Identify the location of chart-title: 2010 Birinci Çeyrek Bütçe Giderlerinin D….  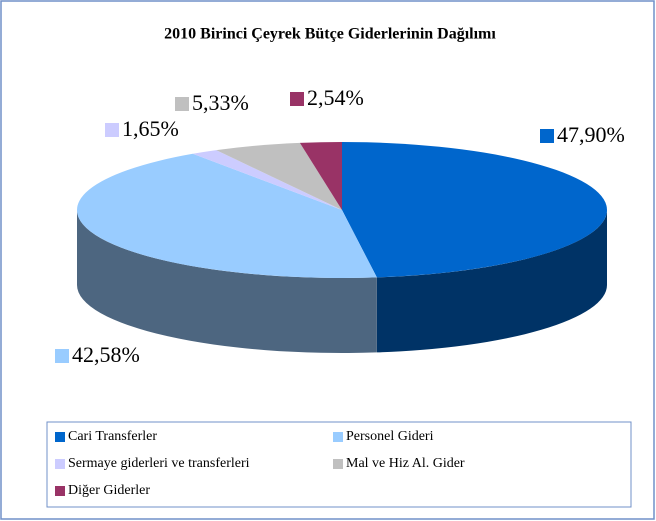
(330, 34).